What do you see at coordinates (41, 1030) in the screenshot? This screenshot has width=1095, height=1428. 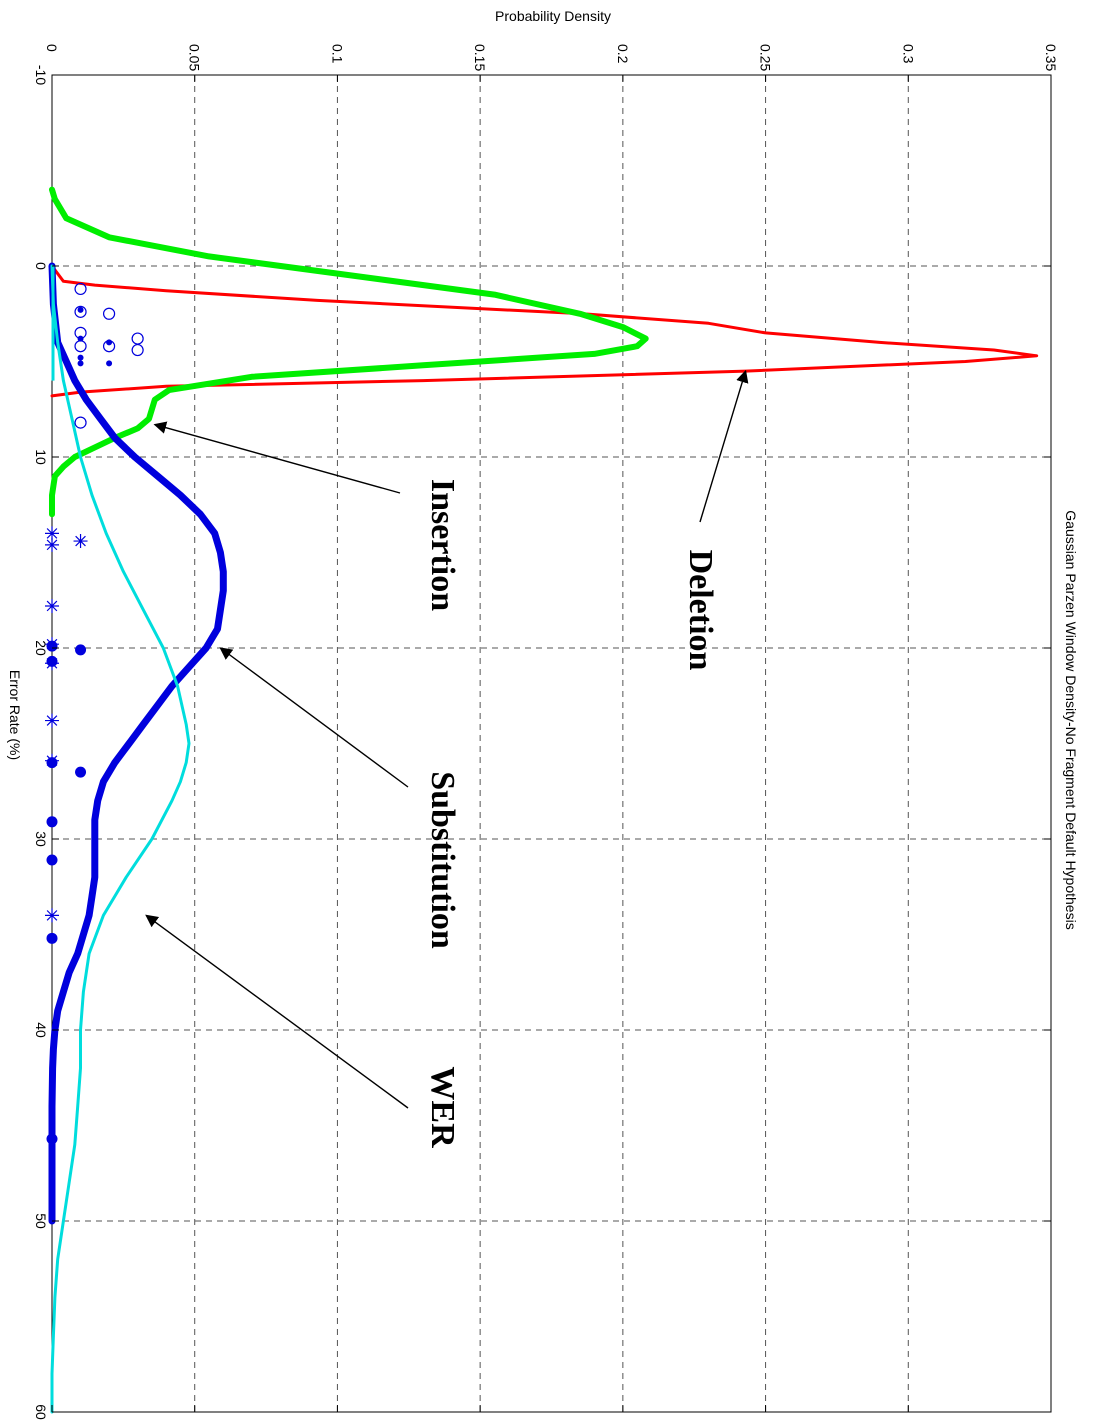 I see `x-tick-label: 40` at bounding box center [41, 1030].